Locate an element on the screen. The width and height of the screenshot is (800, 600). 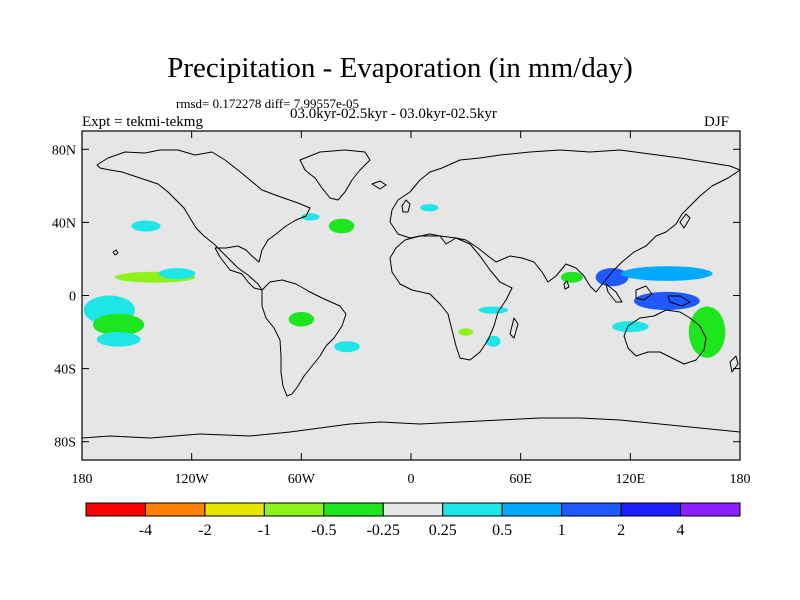
colorbar-label-4: -0.25 is located at coordinates (383, 530).